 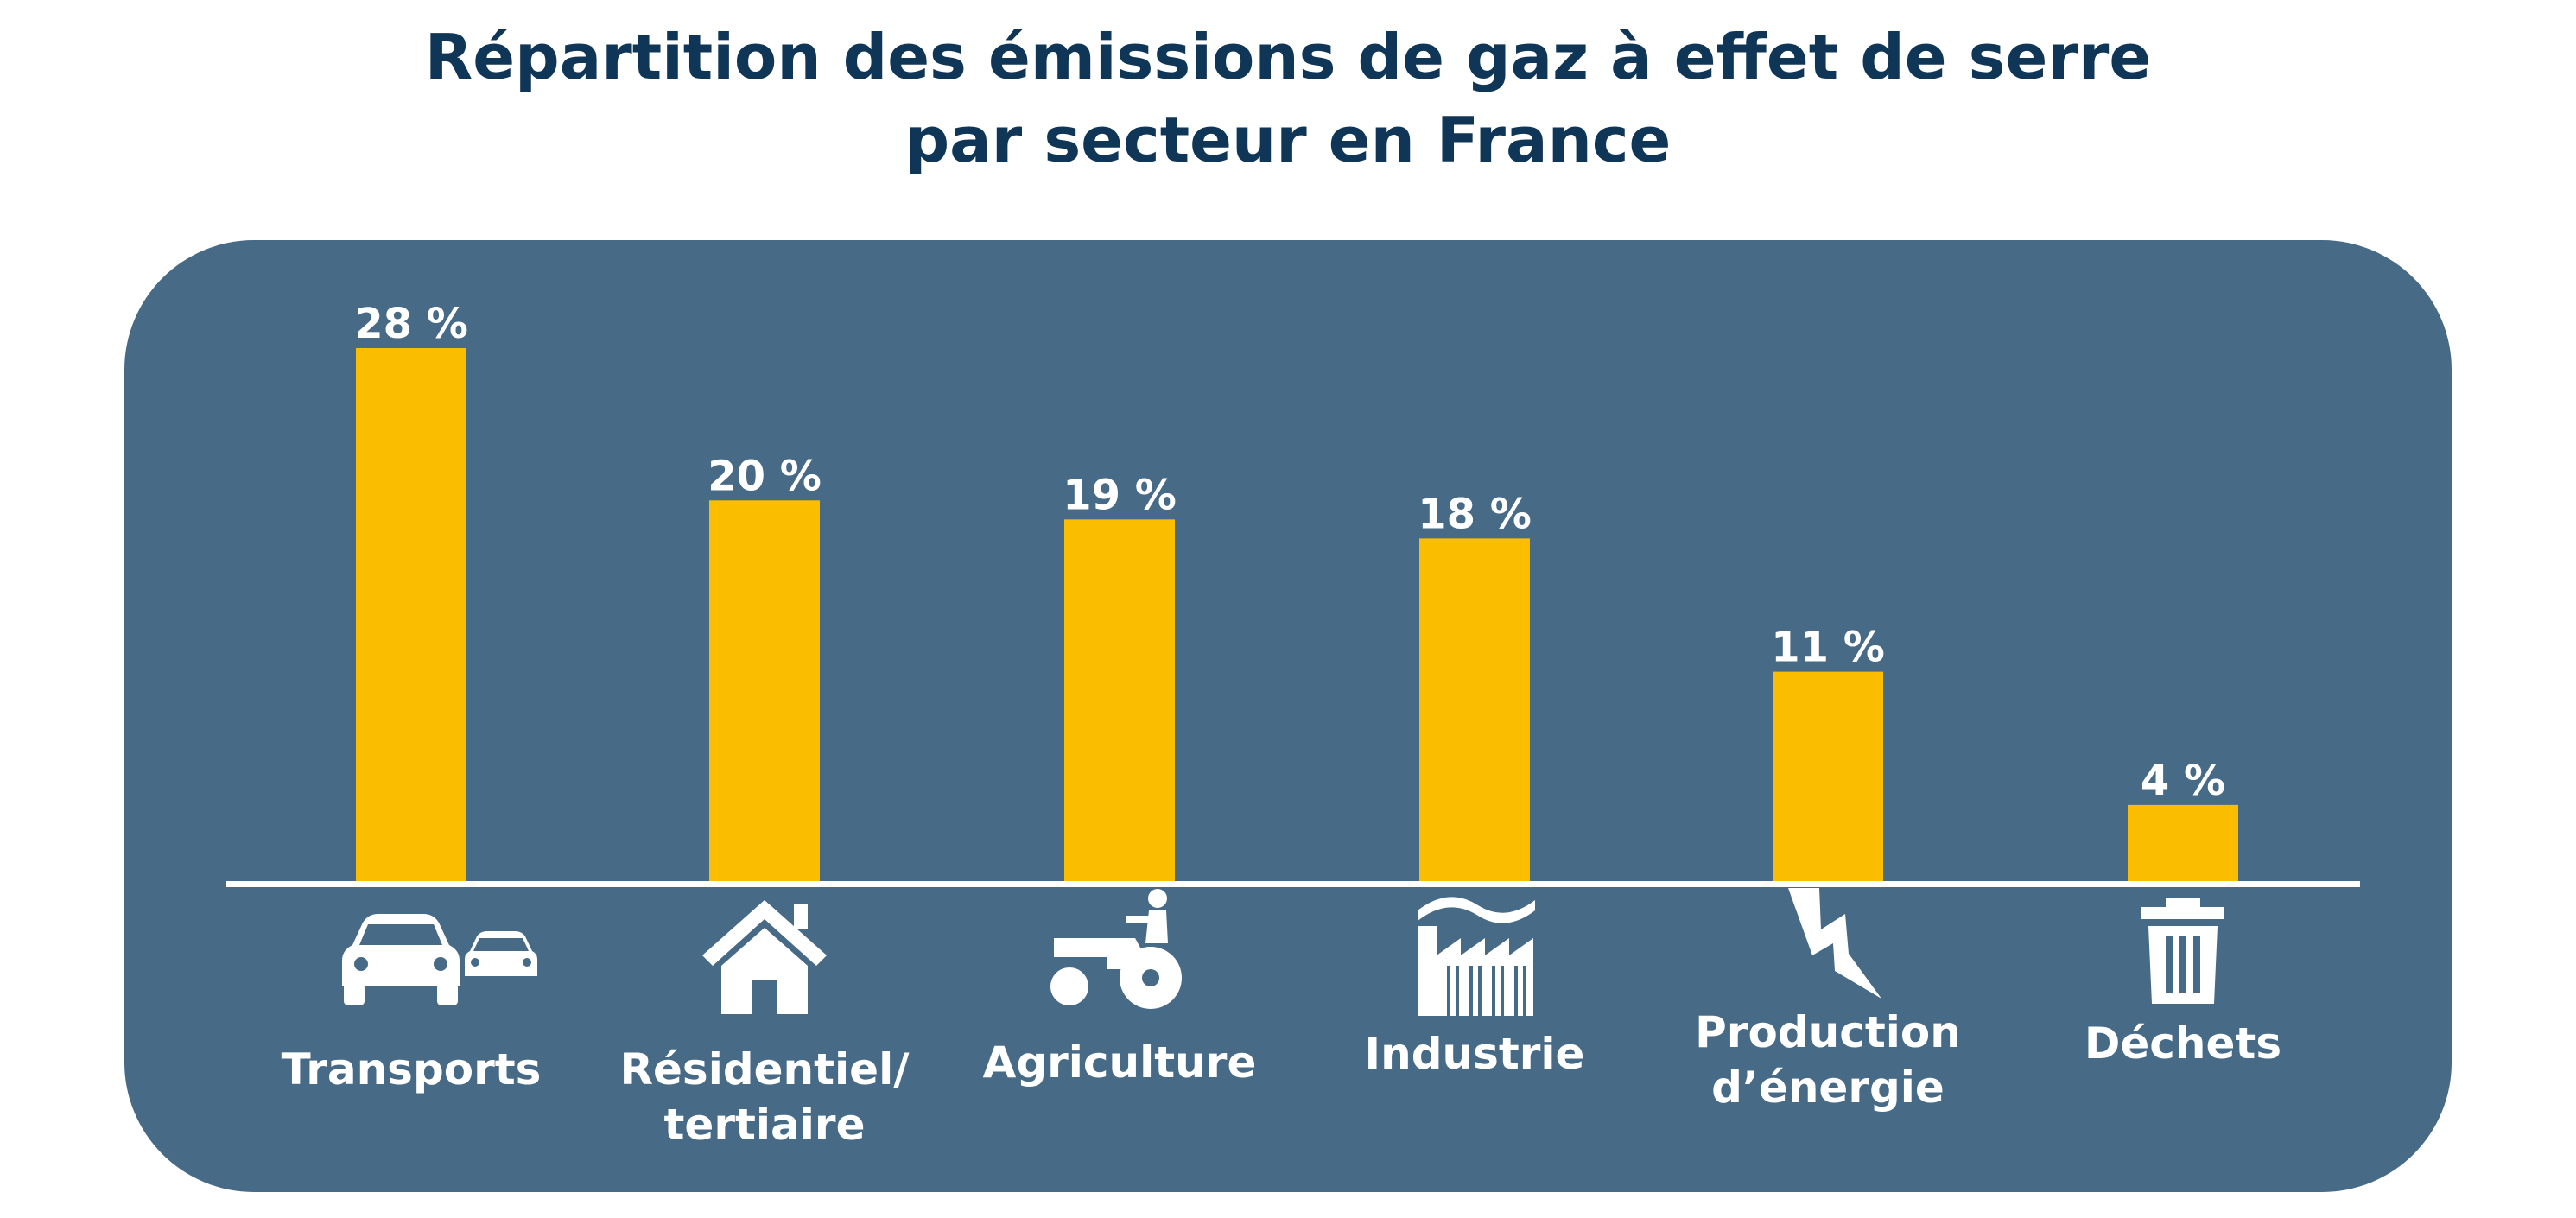 What do you see at coordinates (1828, 1060) in the screenshot?
I see `category-label: Production d’énergie` at bounding box center [1828, 1060].